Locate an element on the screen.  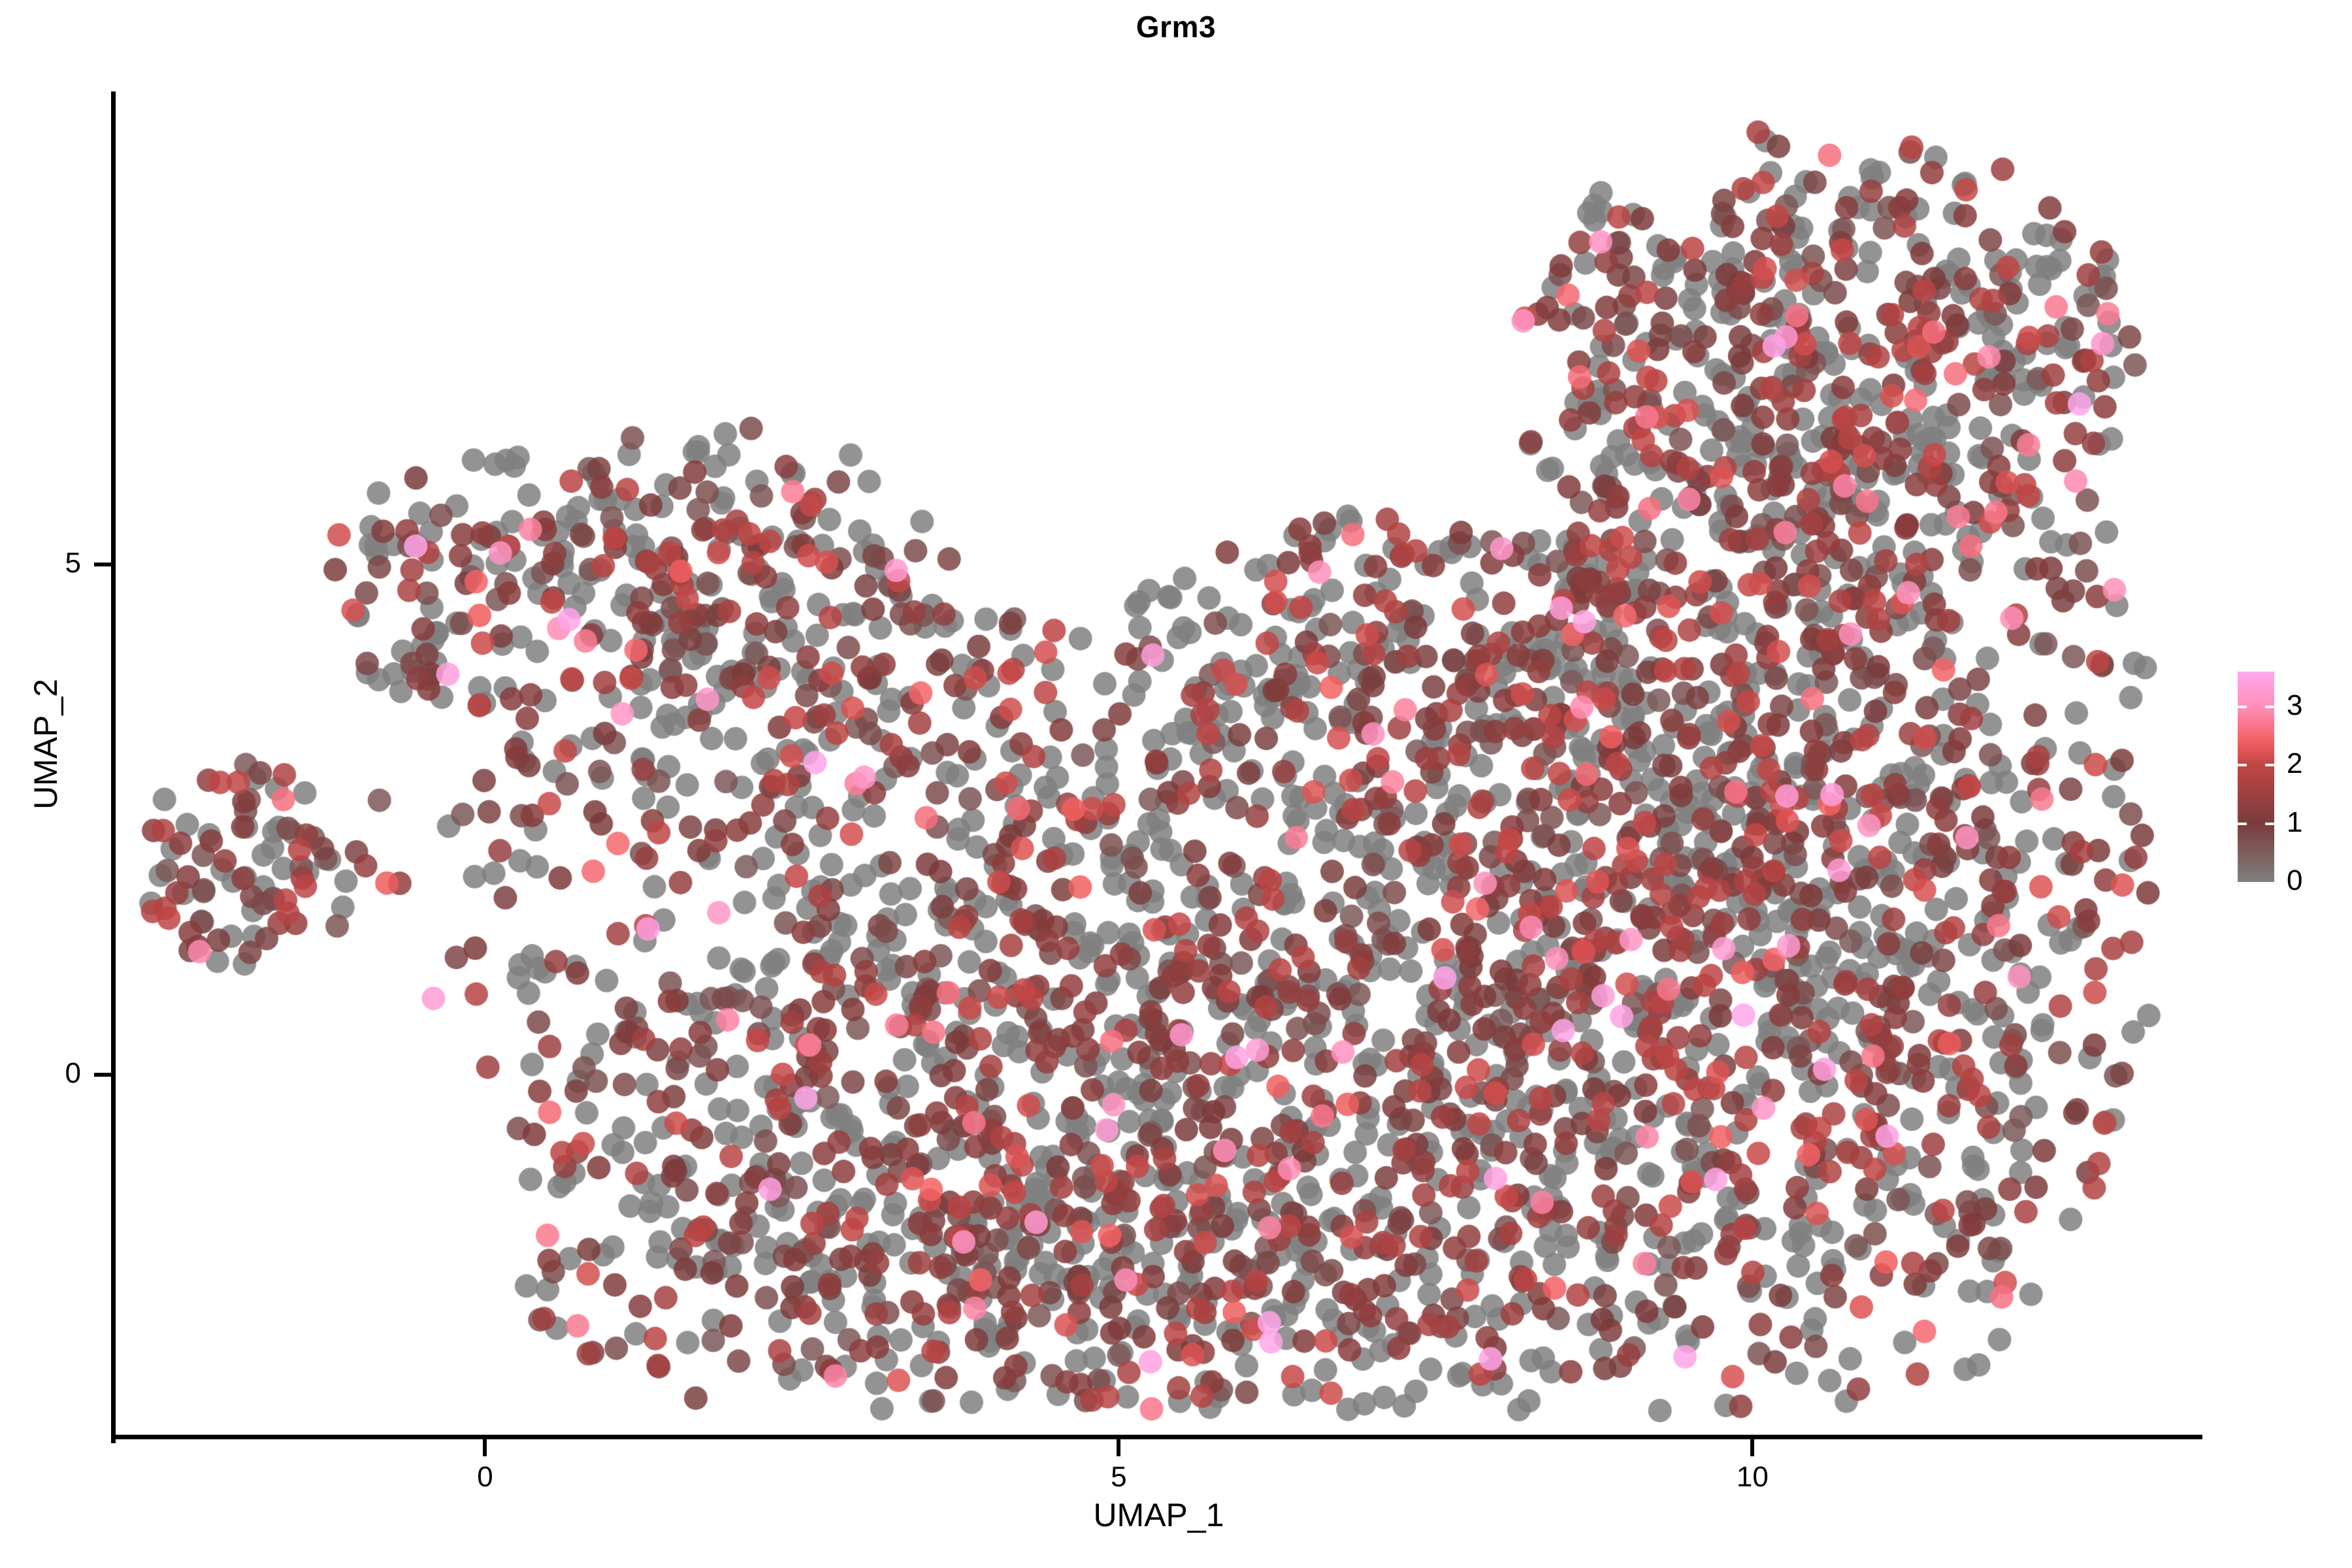
color-legend: 3 2 1 0 is located at coordinates (2289, 780).